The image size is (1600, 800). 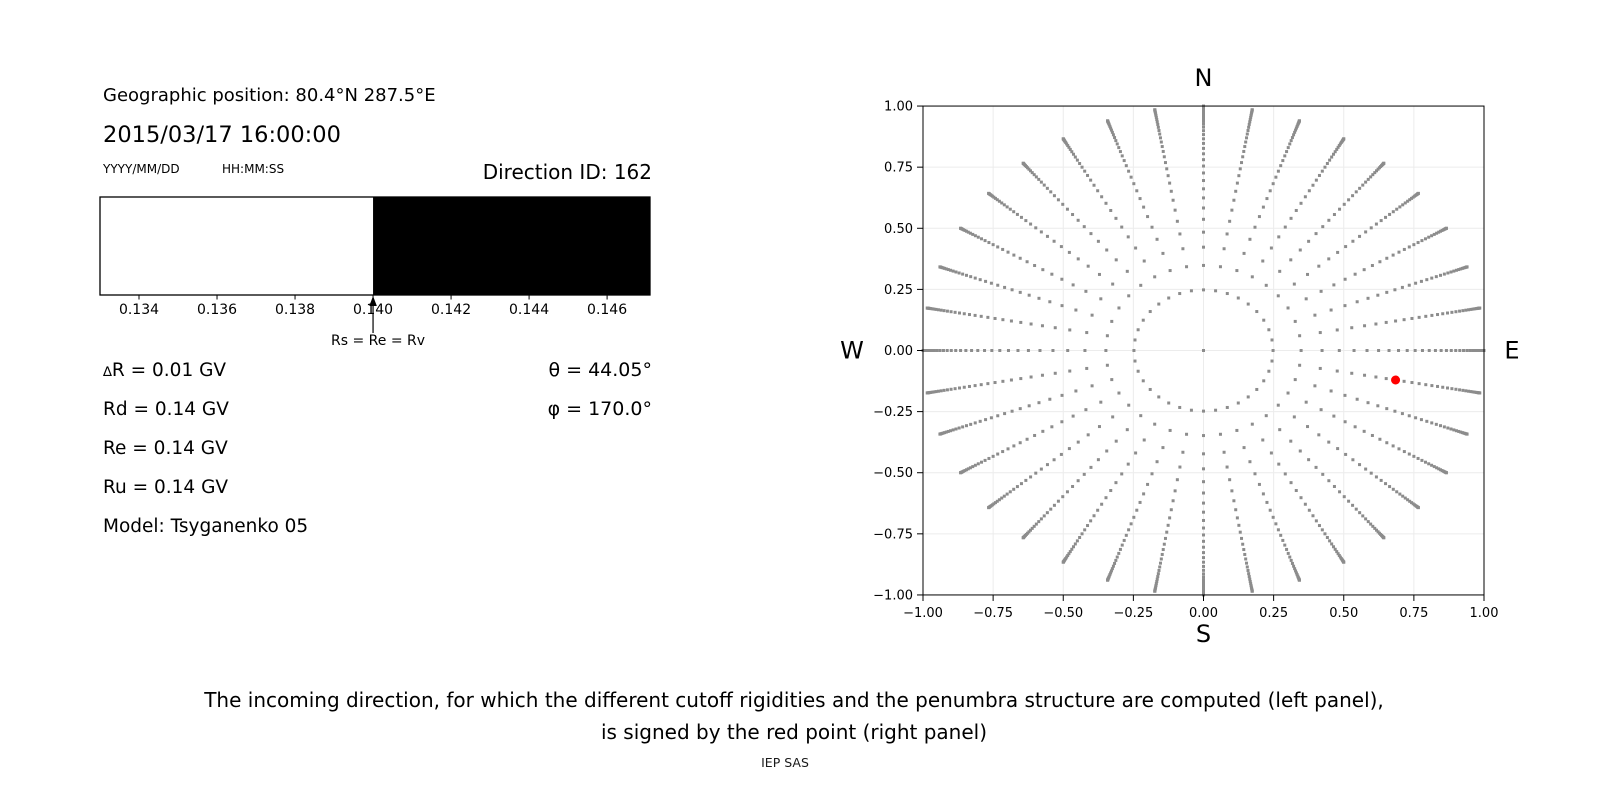 I want to click on x-tick-label: −1.00, so click(x=923, y=613).